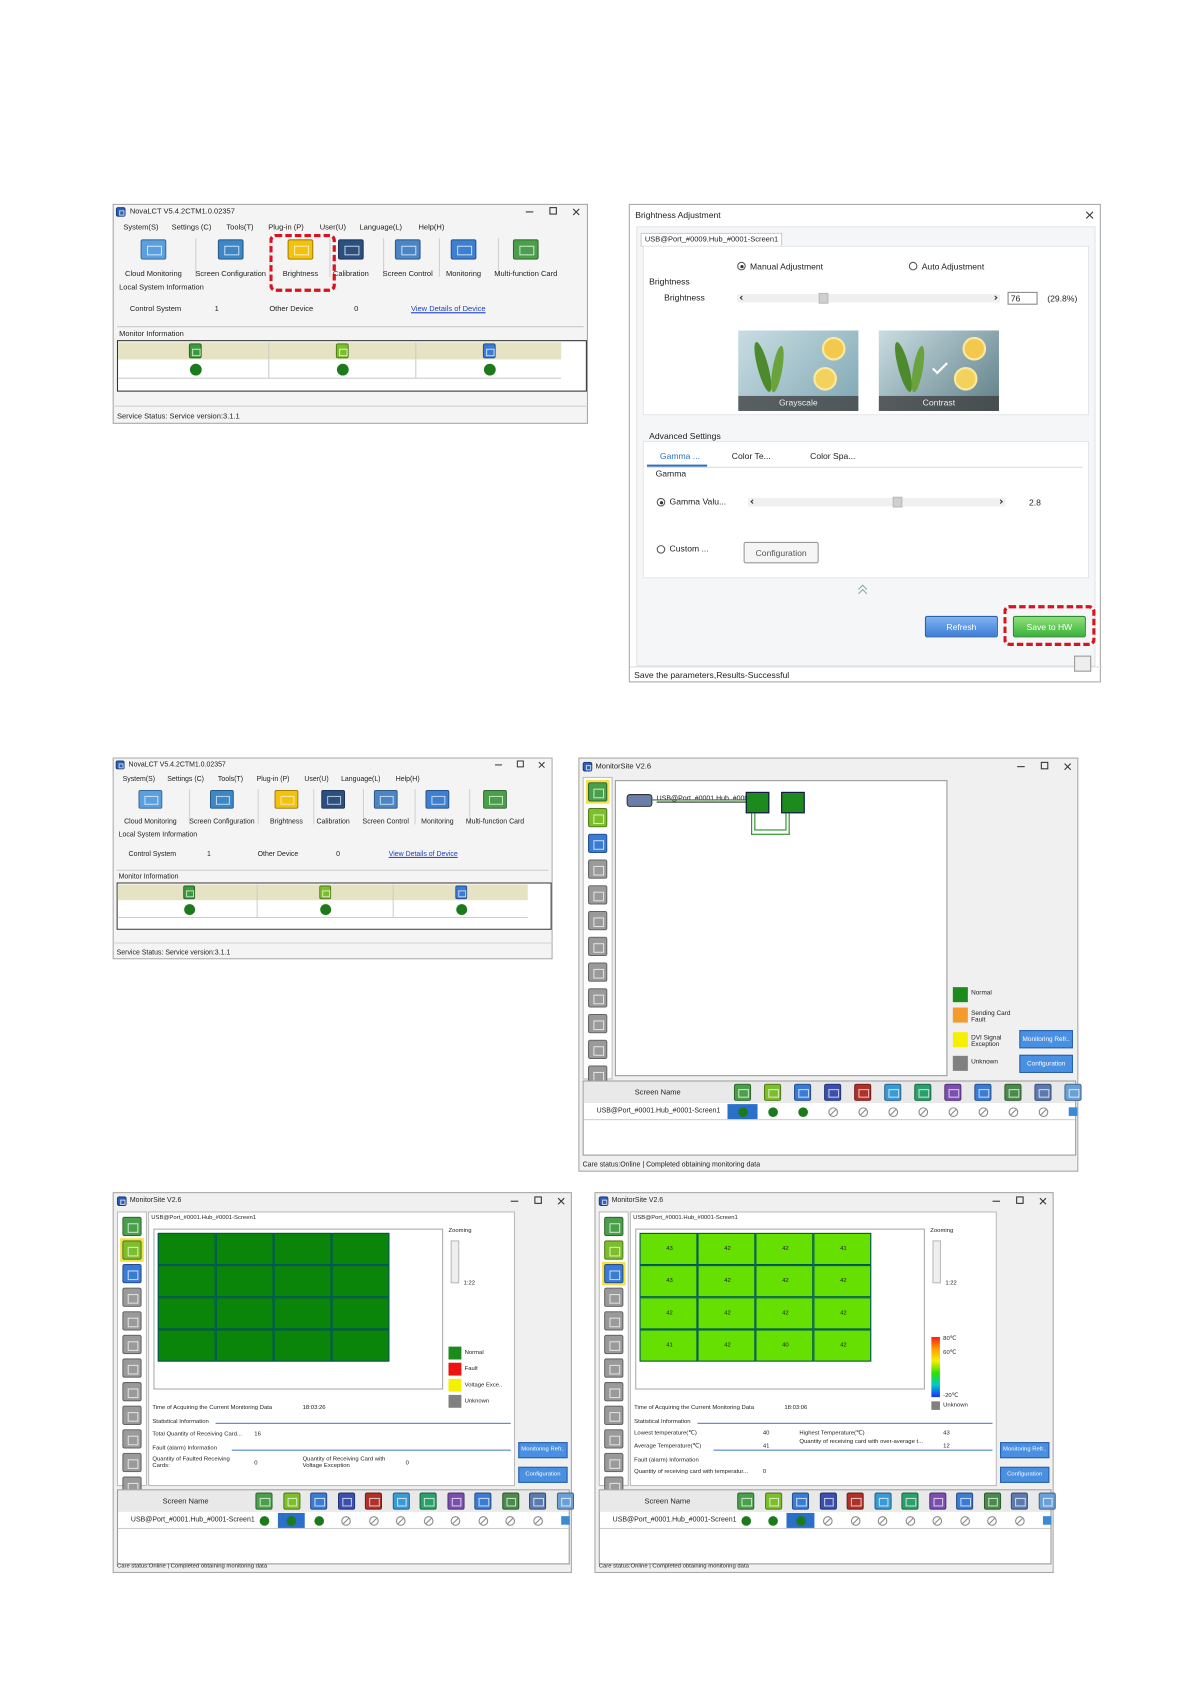 This screenshot has width=1191, height=1684. Describe the element at coordinates (935, 1405) in the screenshot. I see `legend-swatch` at that location.